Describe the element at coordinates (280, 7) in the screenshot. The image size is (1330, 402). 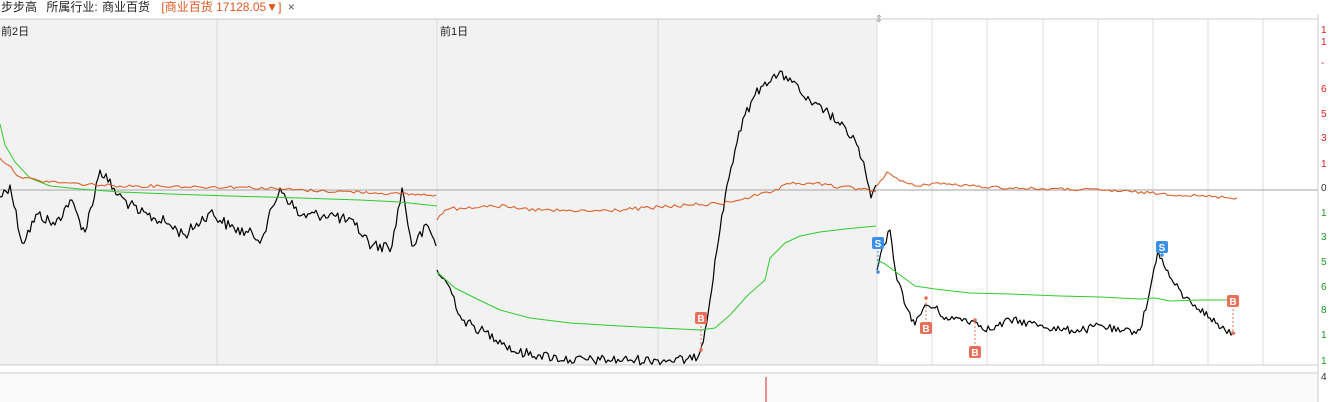
I see `index-bracket-close: ]` at that location.